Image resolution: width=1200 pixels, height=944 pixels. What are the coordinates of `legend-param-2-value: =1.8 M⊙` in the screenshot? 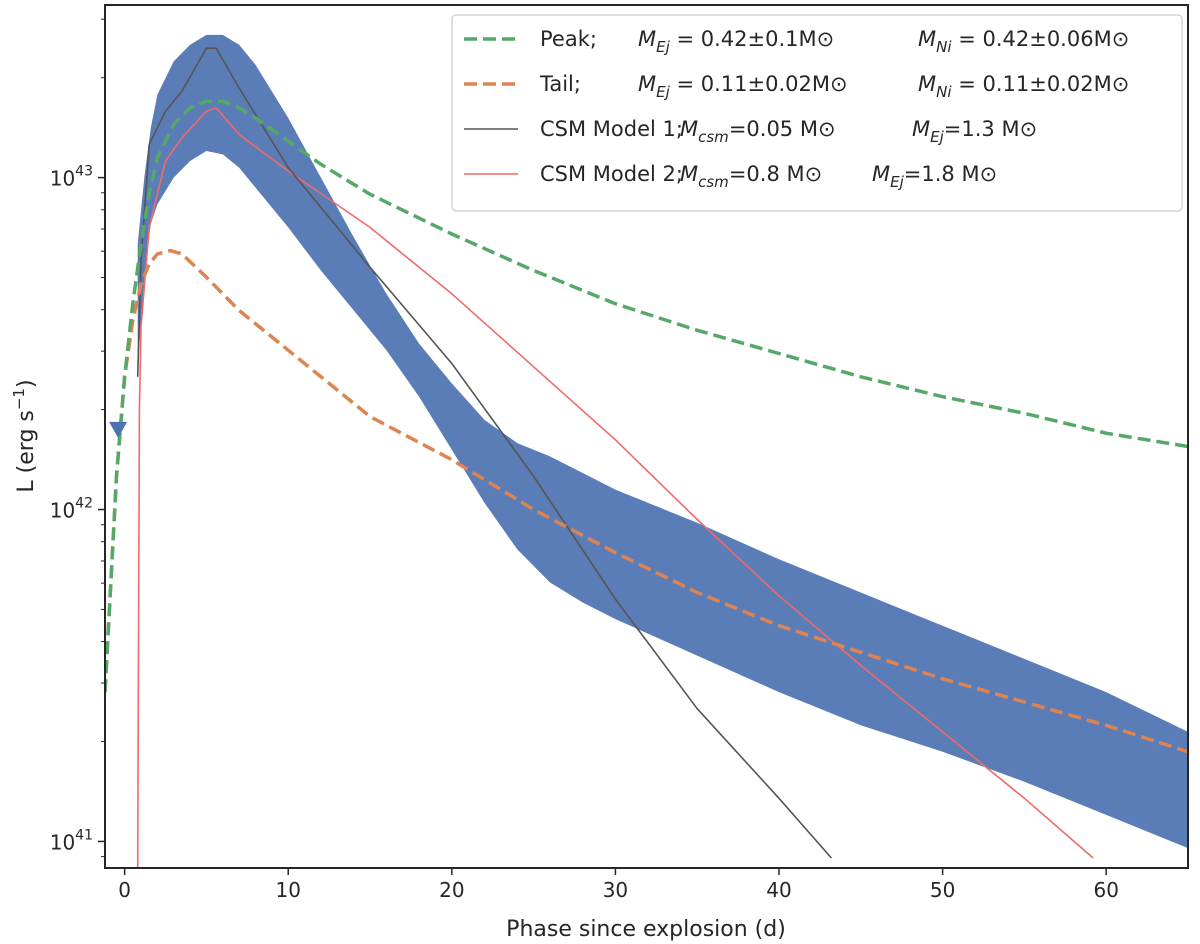 It's located at (950, 174).